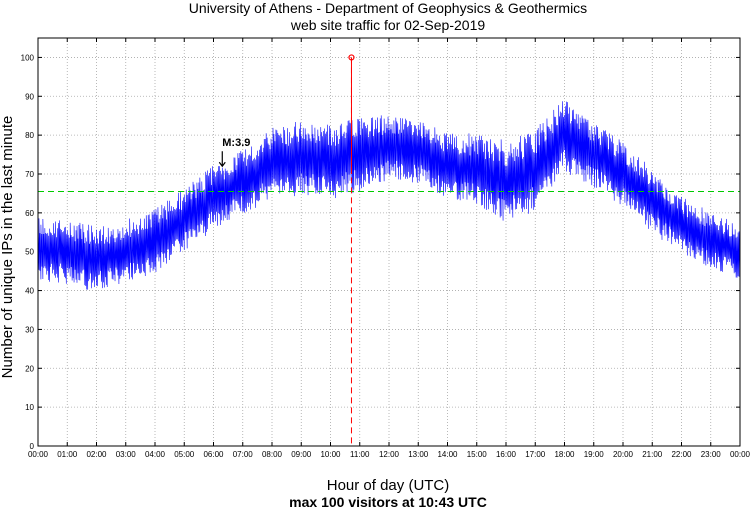 The width and height of the screenshot is (750, 511). Describe the element at coordinates (29, 213) in the screenshot. I see `y-tick-label: 60` at that location.